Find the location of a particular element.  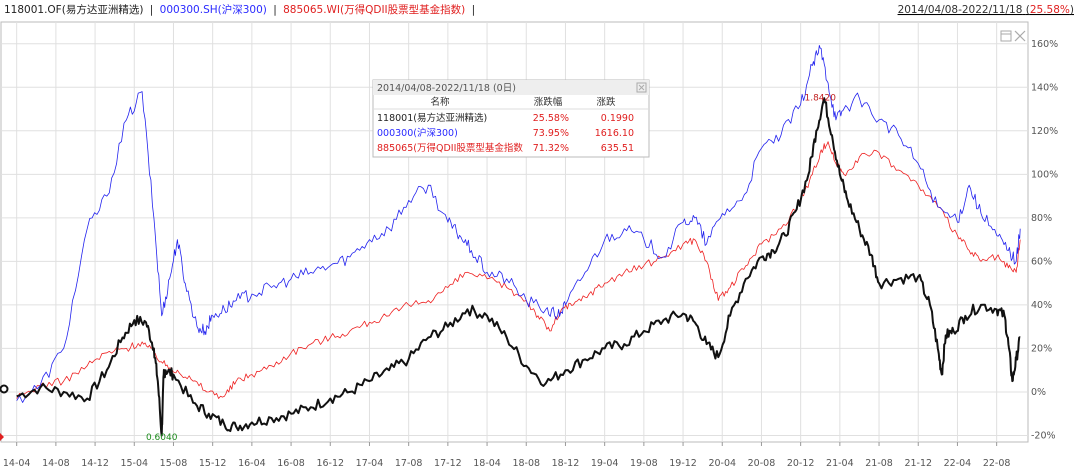

tooltip-row-chg: 0.1990 is located at coordinates (617, 118).